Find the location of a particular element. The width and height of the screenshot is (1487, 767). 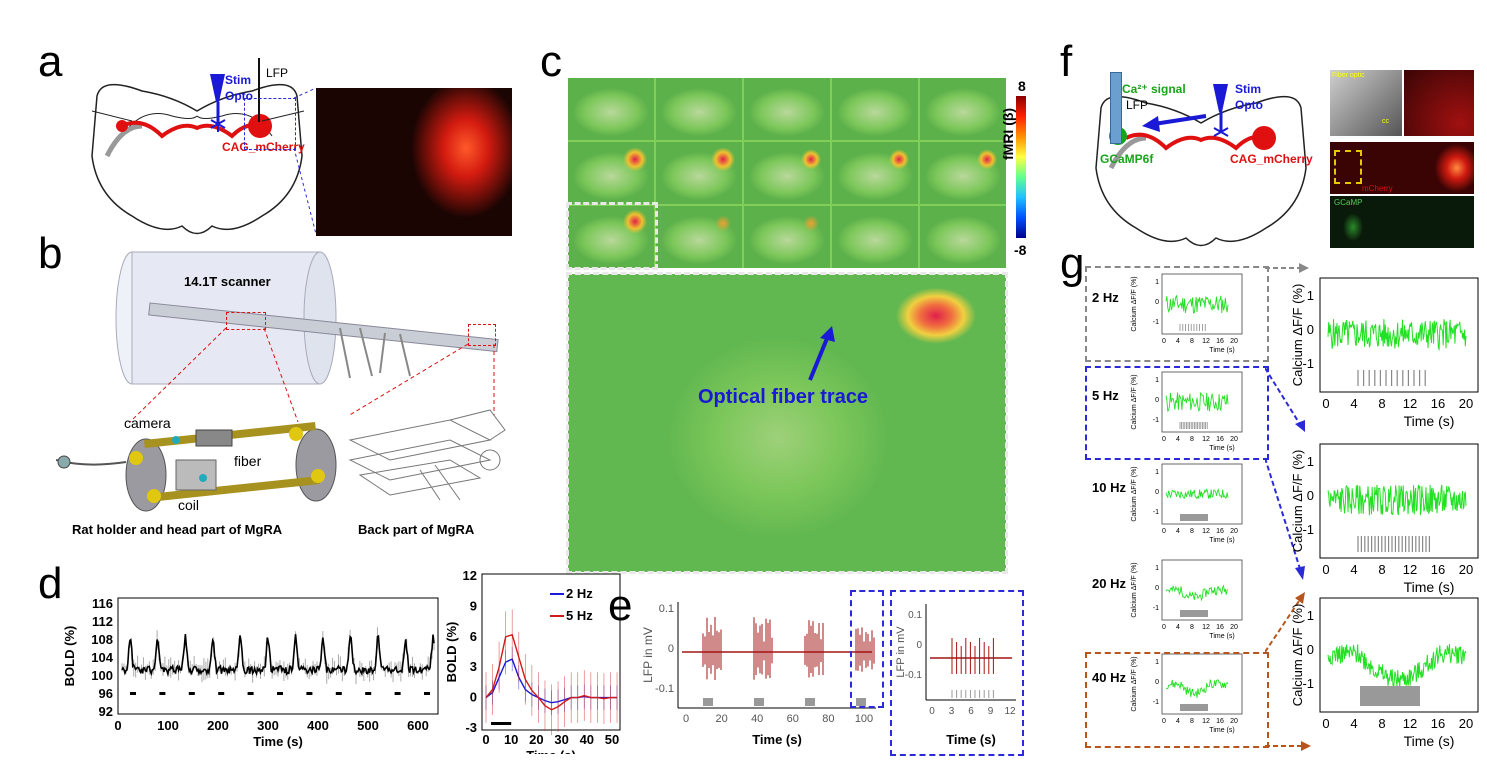

ca-signal-label: Ca²⁺ signal is located at coordinates (1154, 89).